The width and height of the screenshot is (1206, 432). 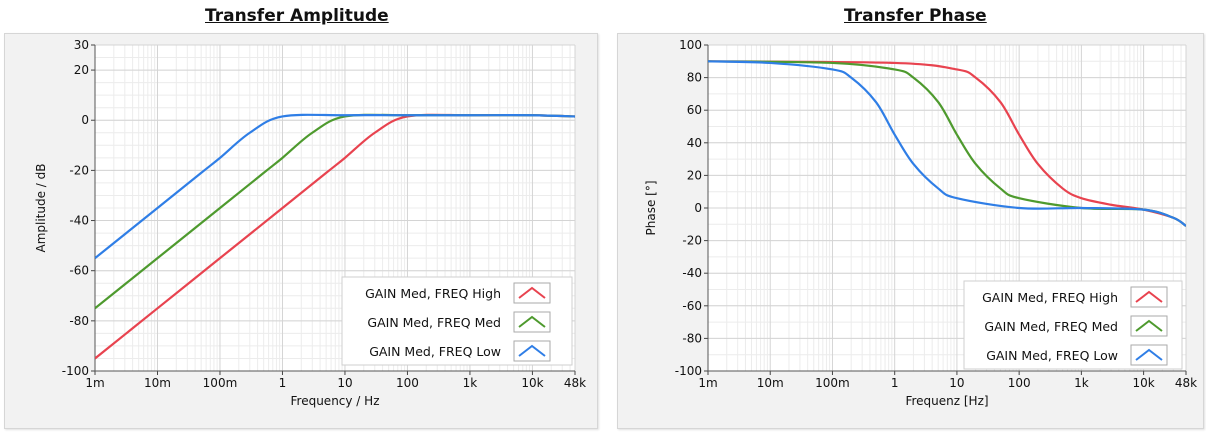 I want to click on y-axis-ticks: 30 20 0 -20 -40 -60 -80 -100, so click(x=78, y=208).